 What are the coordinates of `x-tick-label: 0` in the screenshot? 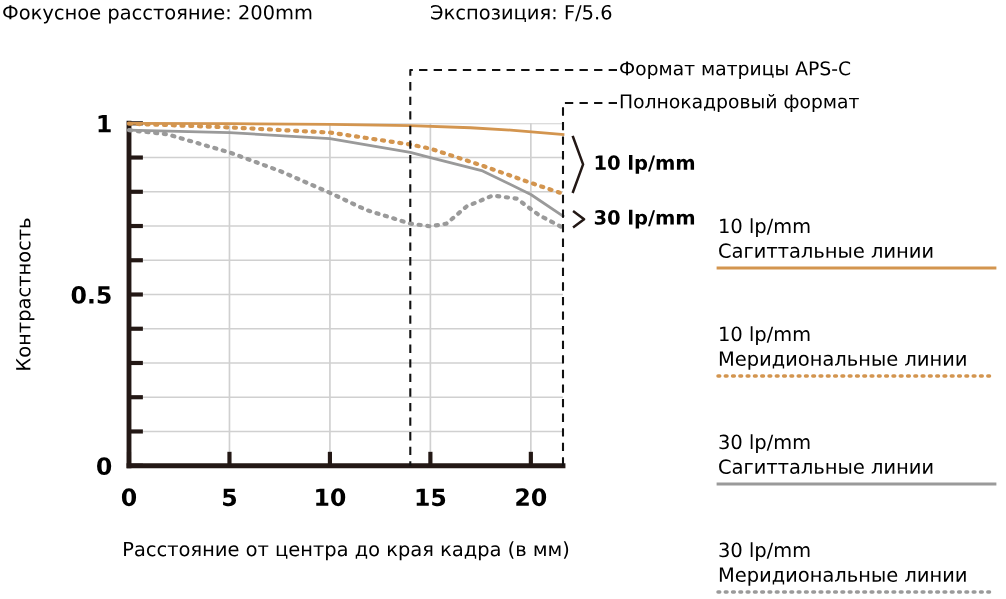 It's located at (129, 497).